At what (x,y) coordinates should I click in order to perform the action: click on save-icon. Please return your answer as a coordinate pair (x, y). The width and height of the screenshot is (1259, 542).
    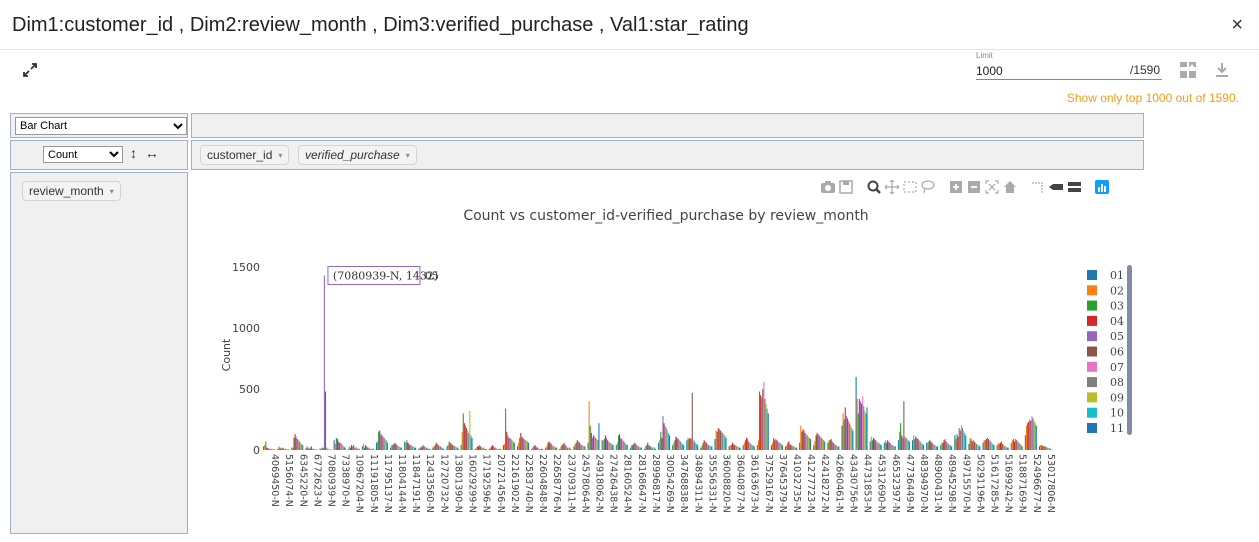
    Looking at the image, I should click on (846, 187).